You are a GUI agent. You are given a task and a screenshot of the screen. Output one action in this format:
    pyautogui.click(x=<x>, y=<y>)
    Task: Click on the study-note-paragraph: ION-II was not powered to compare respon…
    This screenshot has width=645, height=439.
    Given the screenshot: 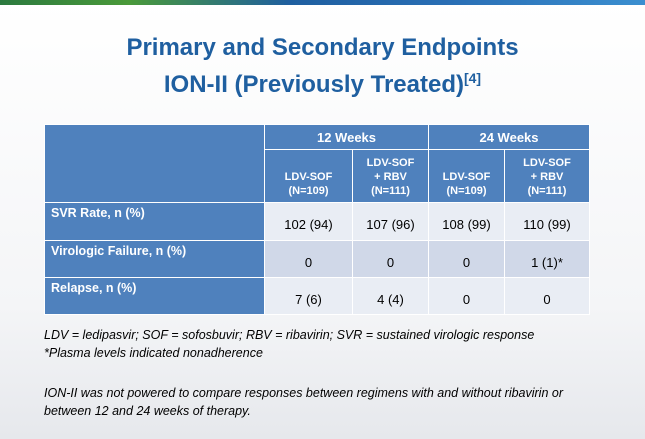 What is the action you would take?
    pyautogui.click(x=304, y=402)
    